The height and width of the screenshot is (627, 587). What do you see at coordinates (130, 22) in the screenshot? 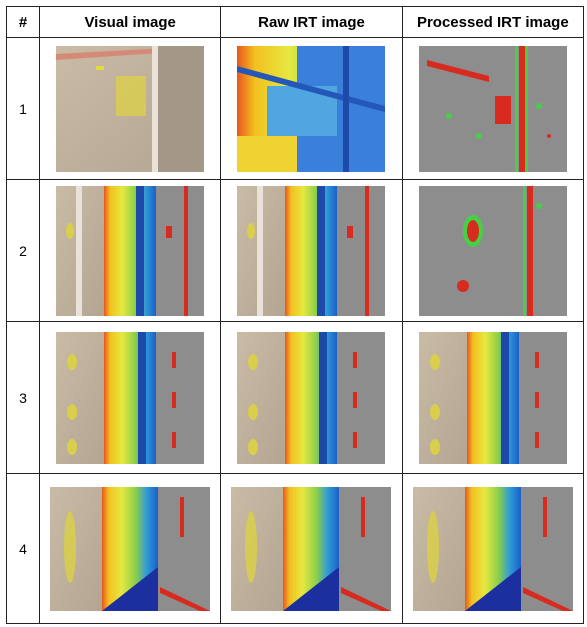
I see `header-visual: Visual image` at bounding box center [130, 22].